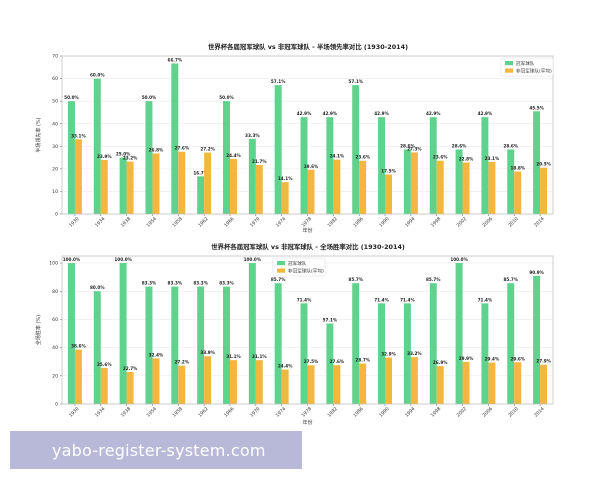 Image resolution: width=600 pixels, height=480 pixels. What do you see at coordinates (74, 412) in the screenshot?
I see `x-tick-label: 1930` at bounding box center [74, 412].